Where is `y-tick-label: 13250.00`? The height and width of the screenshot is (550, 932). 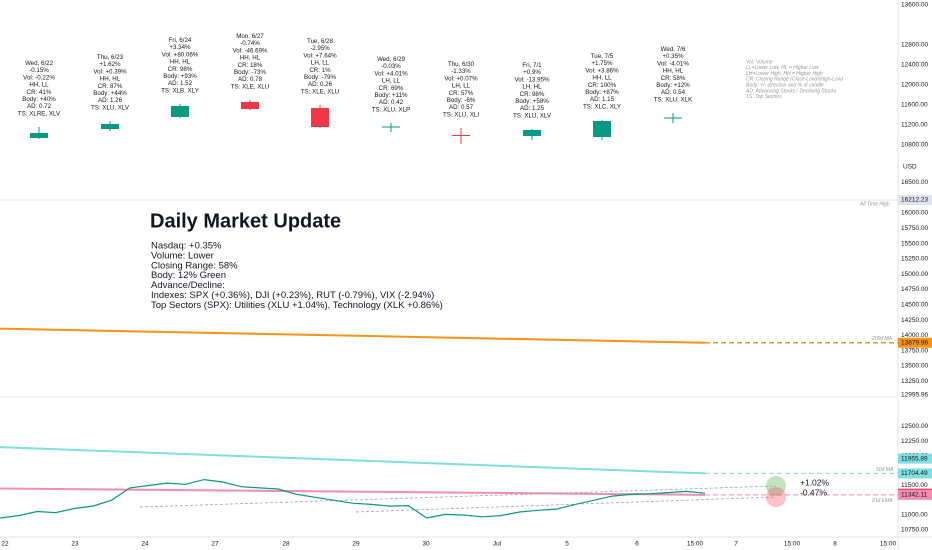 y-tick-label: 13250.00 is located at coordinates (914, 381).